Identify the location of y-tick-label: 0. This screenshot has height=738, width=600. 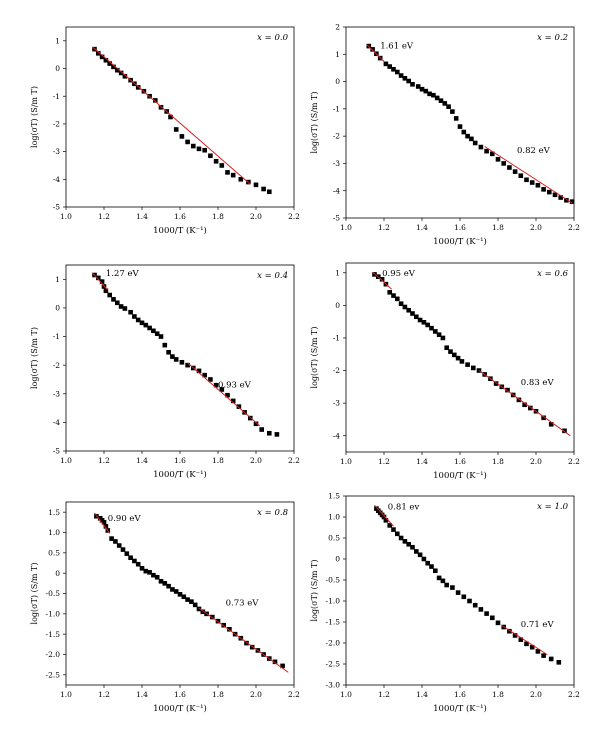
(57, 573).